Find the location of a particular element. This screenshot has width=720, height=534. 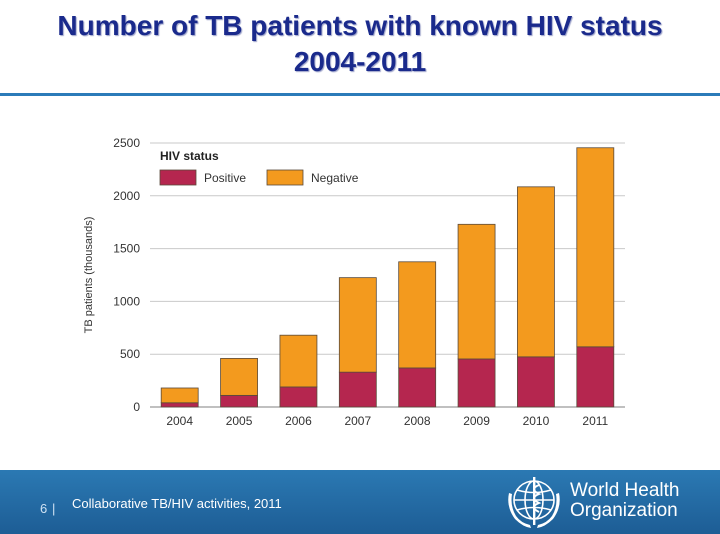

y-tick-label: 500 is located at coordinates (130, 354).